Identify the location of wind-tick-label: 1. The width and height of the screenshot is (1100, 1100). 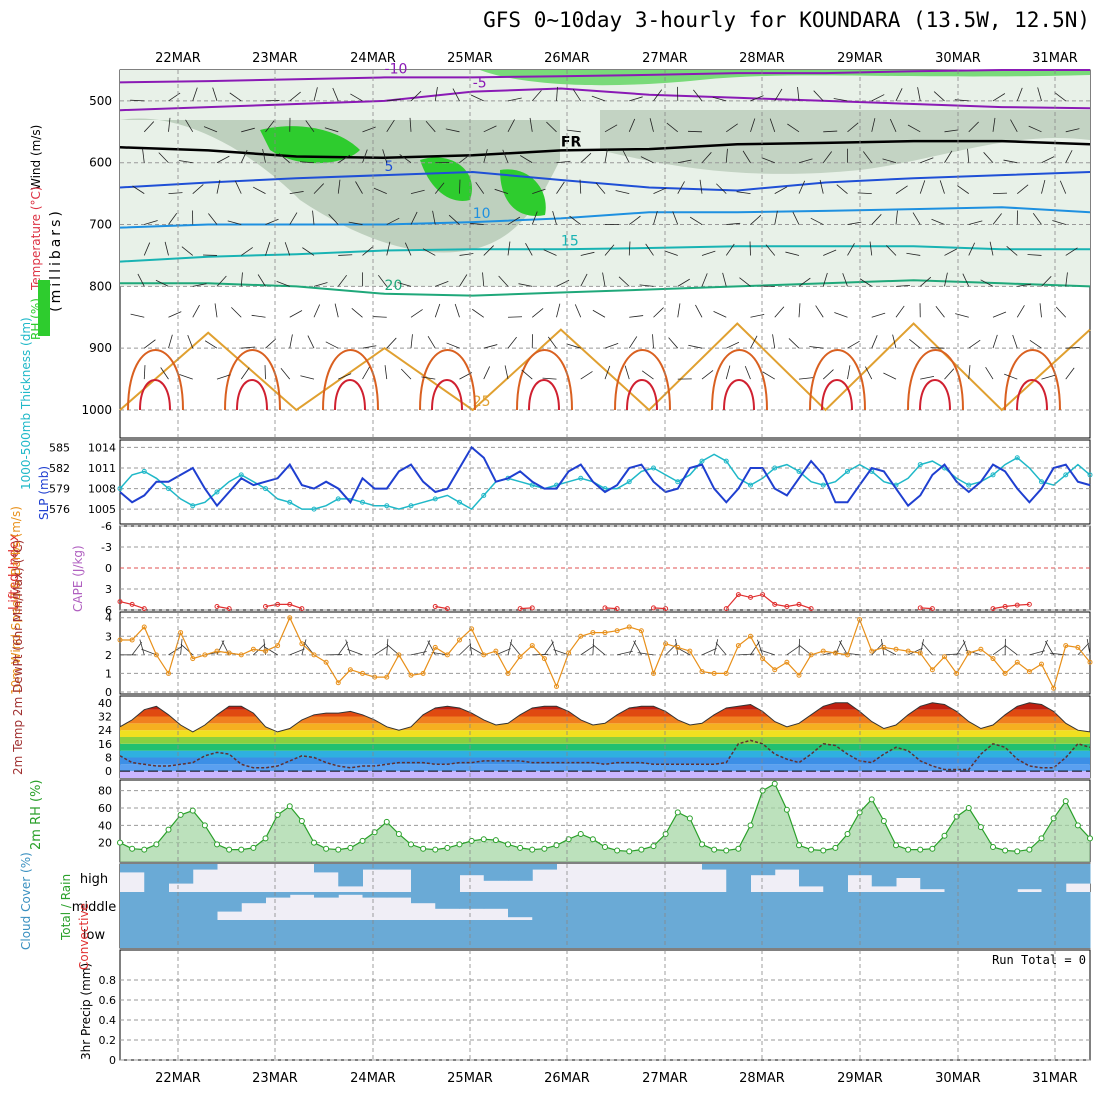
(108, 673).